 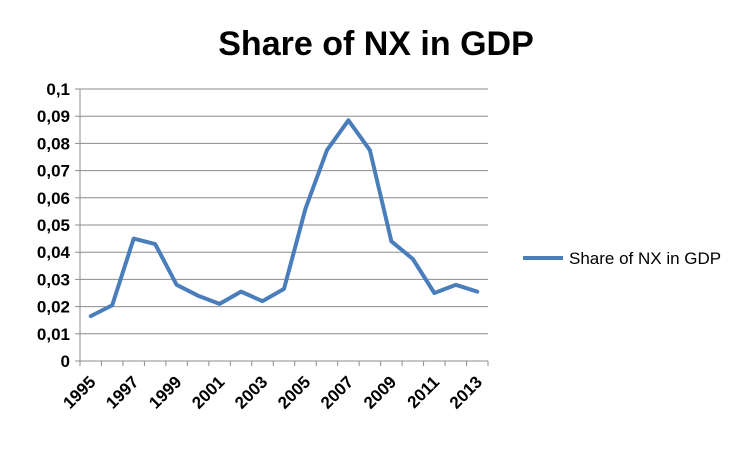 I want to click on y-tick-label: 0,1, so click(x=58, y=89).